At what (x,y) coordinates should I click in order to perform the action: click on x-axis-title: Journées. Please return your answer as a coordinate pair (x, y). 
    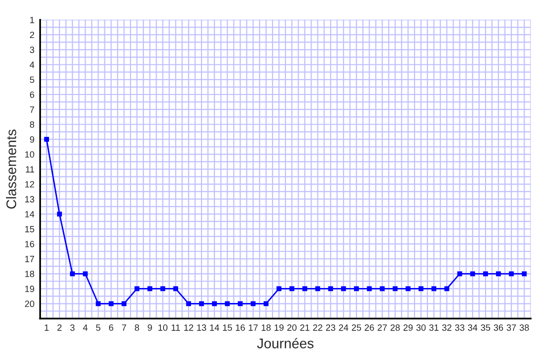
    Looking at the image, I should click on (285, 343).